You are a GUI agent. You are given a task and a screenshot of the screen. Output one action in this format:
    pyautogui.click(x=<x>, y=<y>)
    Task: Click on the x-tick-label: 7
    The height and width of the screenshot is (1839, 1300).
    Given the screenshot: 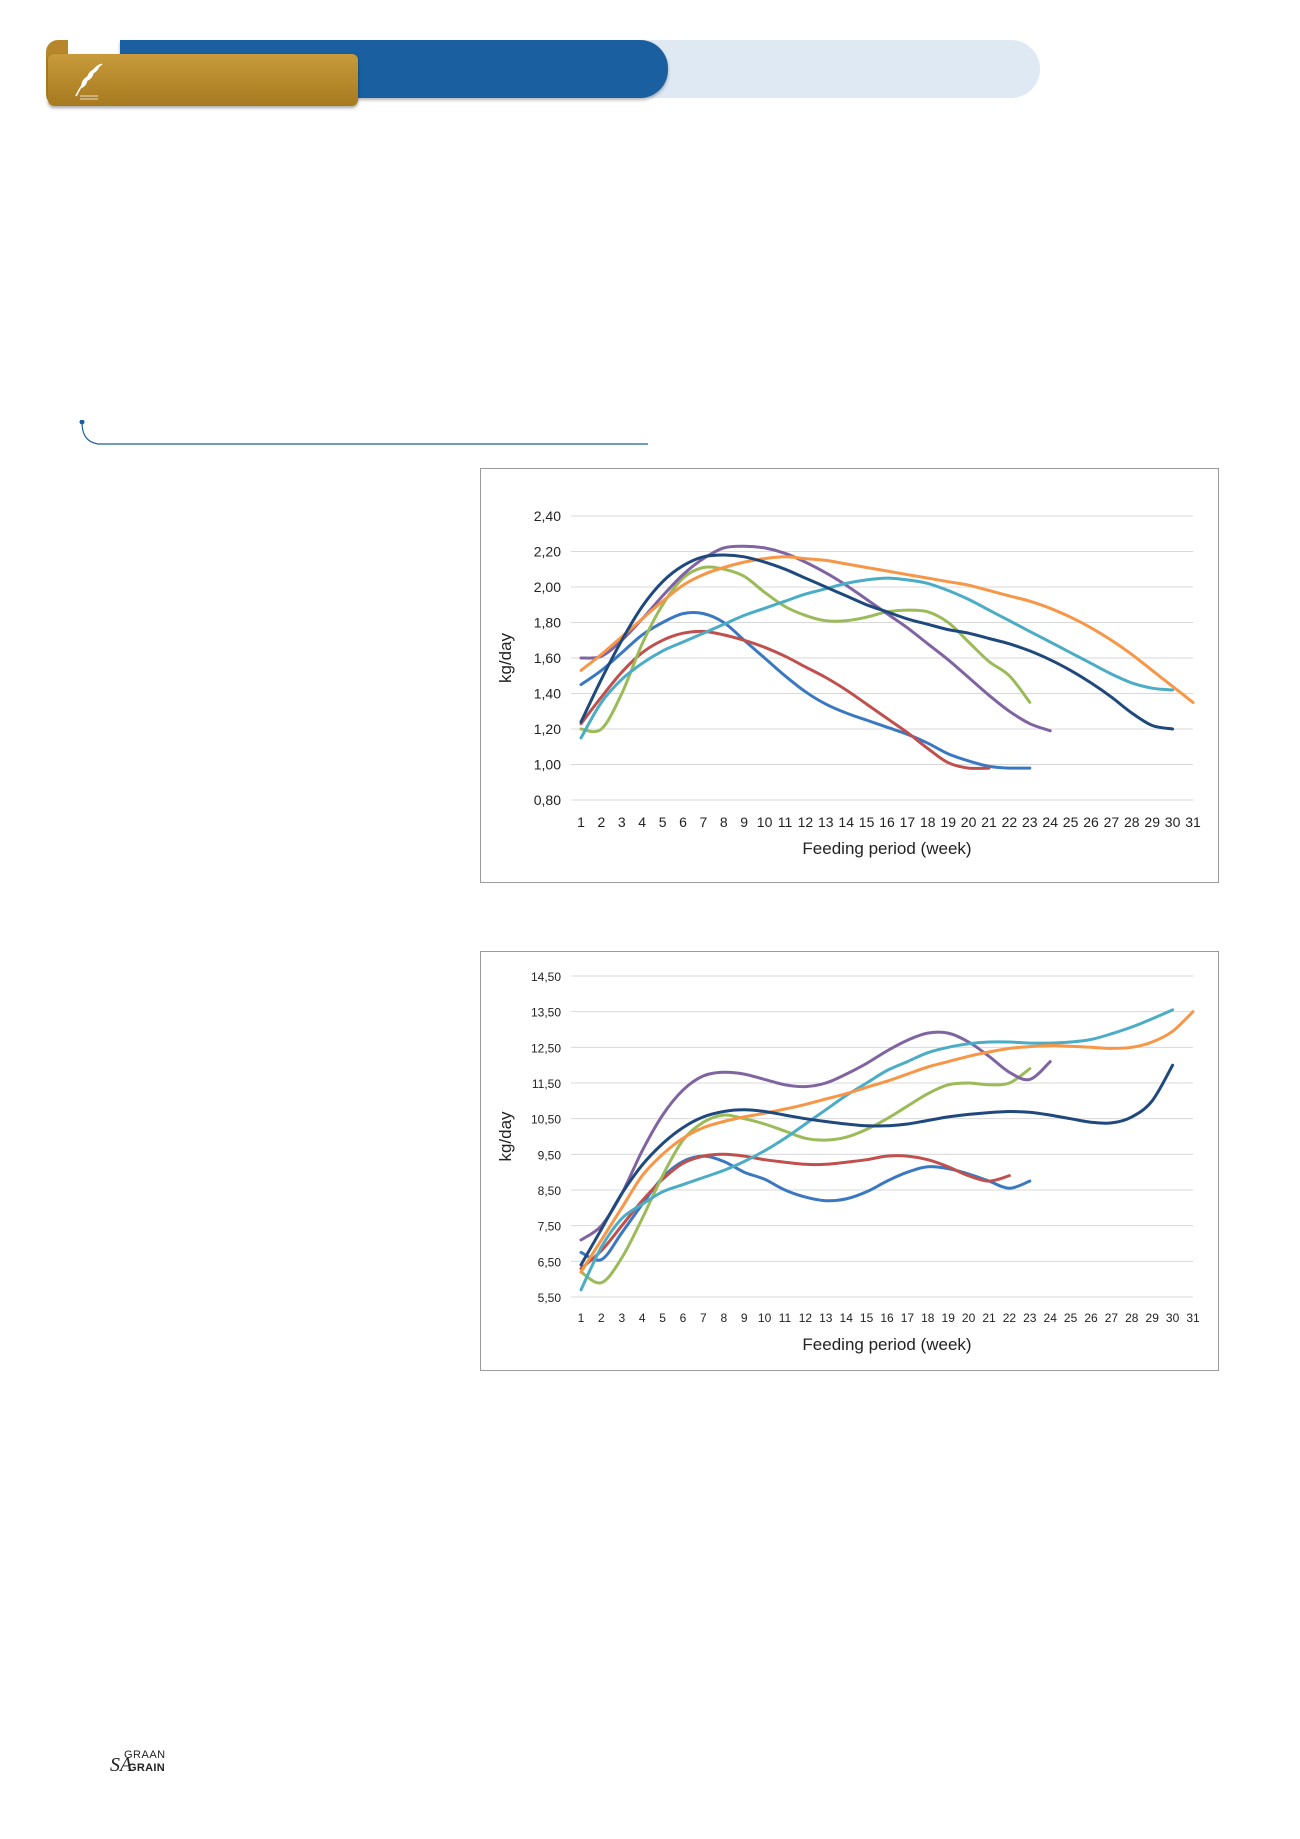 What is the action you would take?
    pyautogui.click(x=704, y=822)
    